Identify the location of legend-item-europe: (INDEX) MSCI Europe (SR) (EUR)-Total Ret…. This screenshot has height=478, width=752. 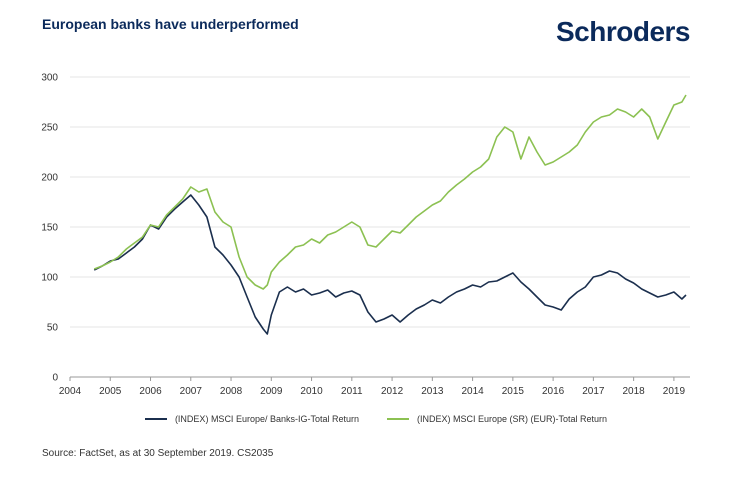
(497, 419).